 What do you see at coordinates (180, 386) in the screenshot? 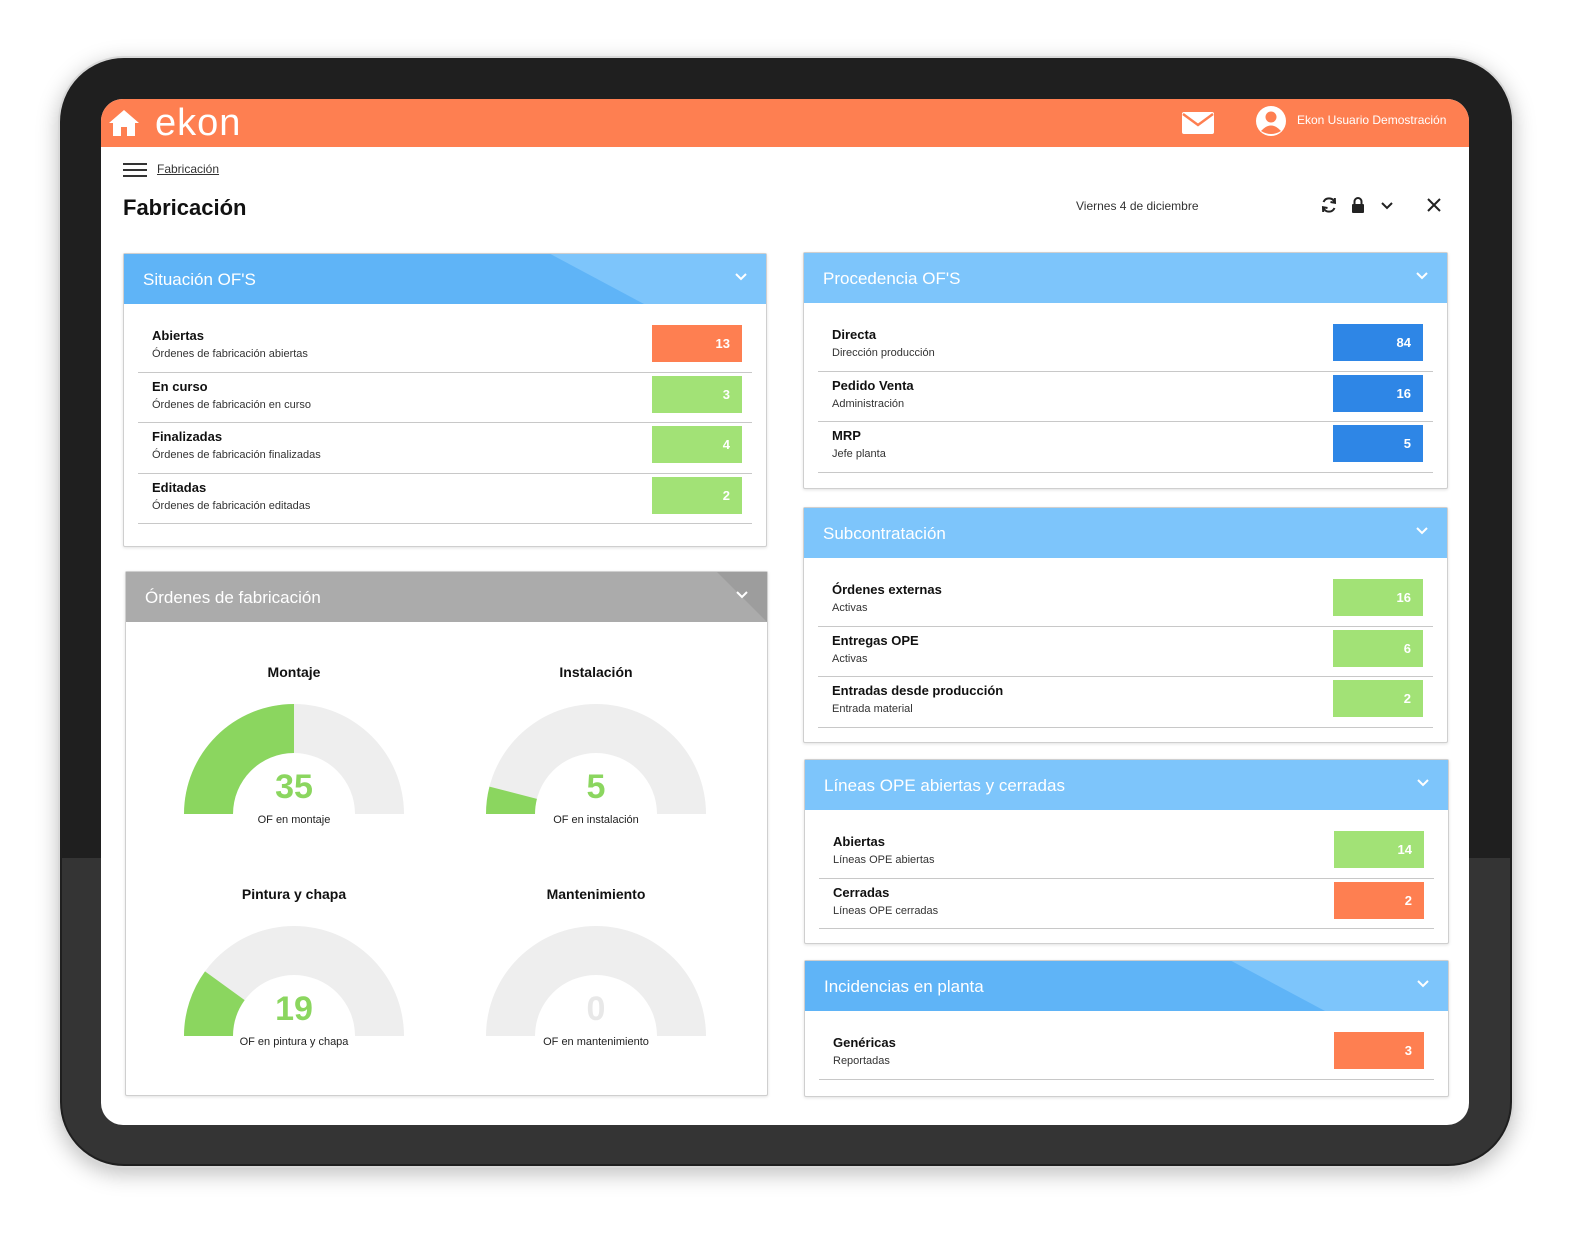
I see `row-title: En curso` at bounding box center [180, 386].